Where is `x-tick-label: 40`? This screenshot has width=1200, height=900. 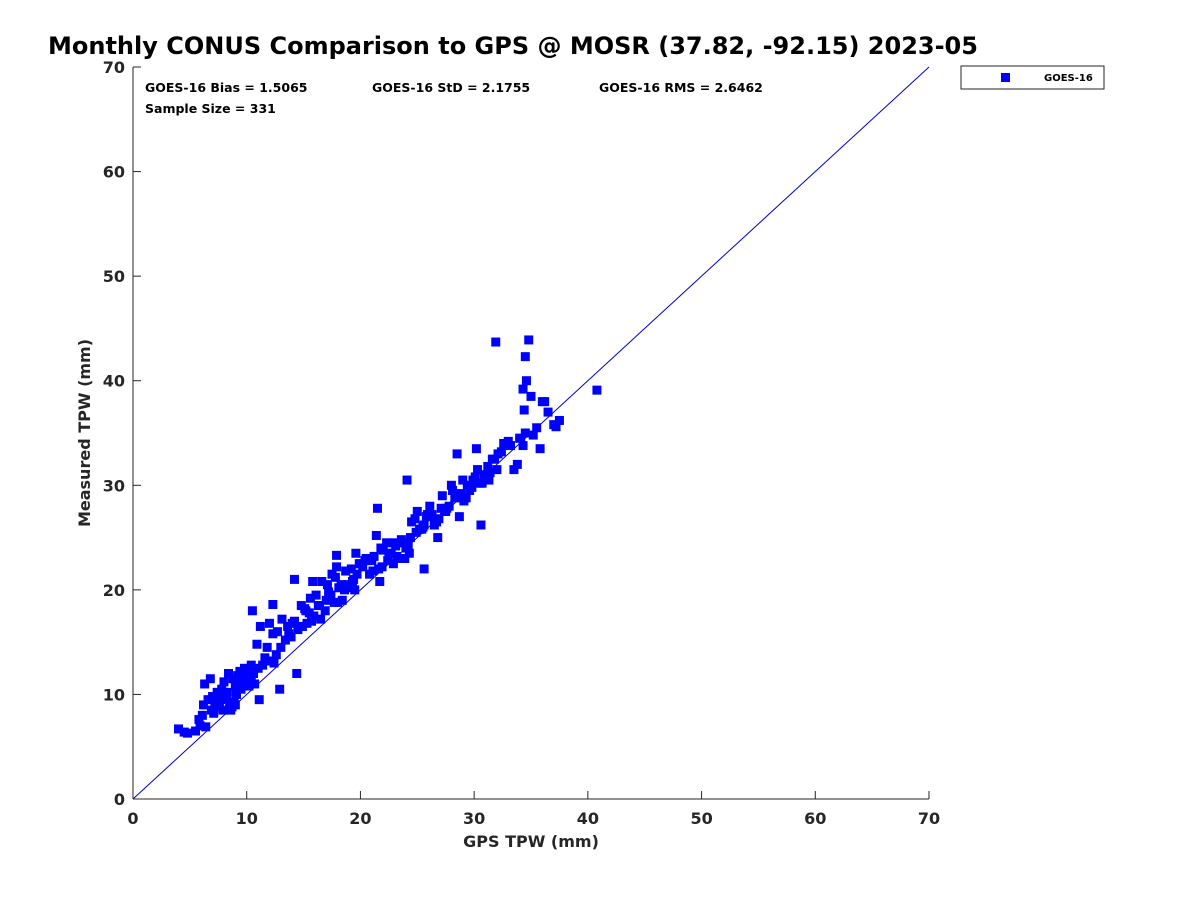
x-tick-label: 40 is located at coordinates (588, 818).